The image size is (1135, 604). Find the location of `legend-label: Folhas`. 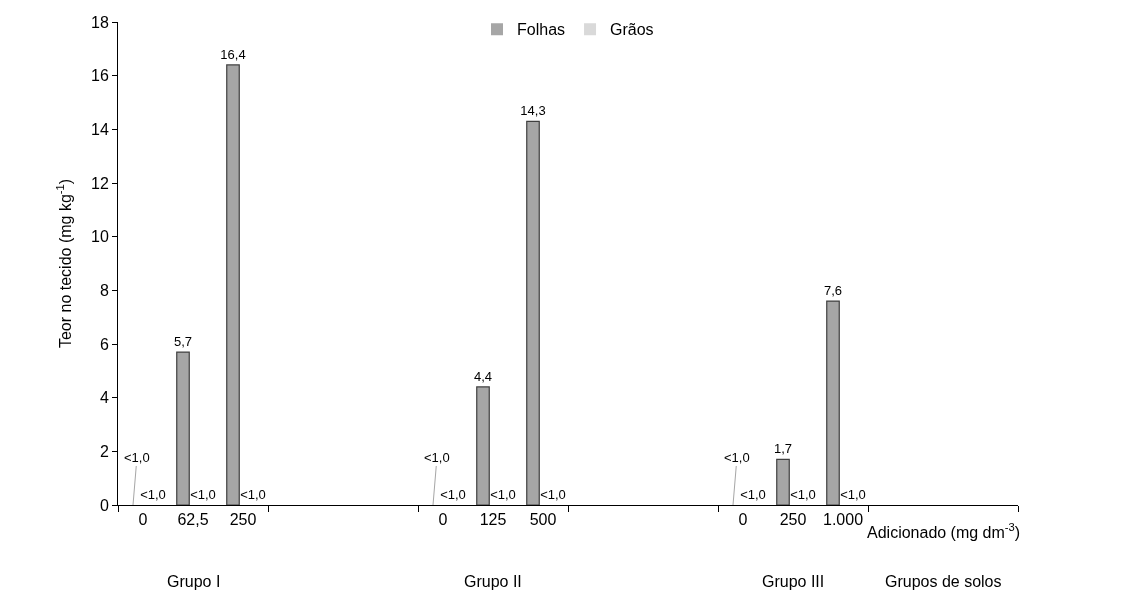

legend-label: Folhas is located at coordinates (541, 30).